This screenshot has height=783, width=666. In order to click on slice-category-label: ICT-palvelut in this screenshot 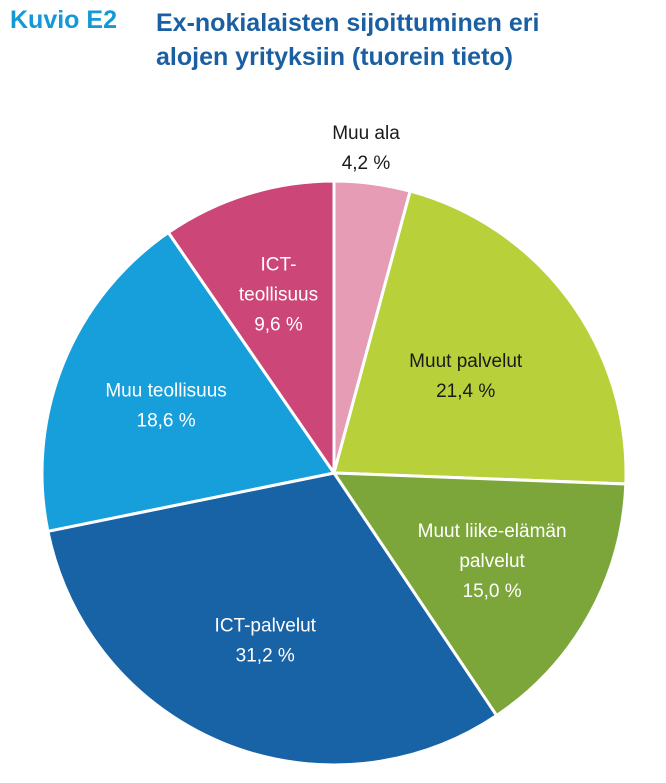, I will do `click(266, 625)`.